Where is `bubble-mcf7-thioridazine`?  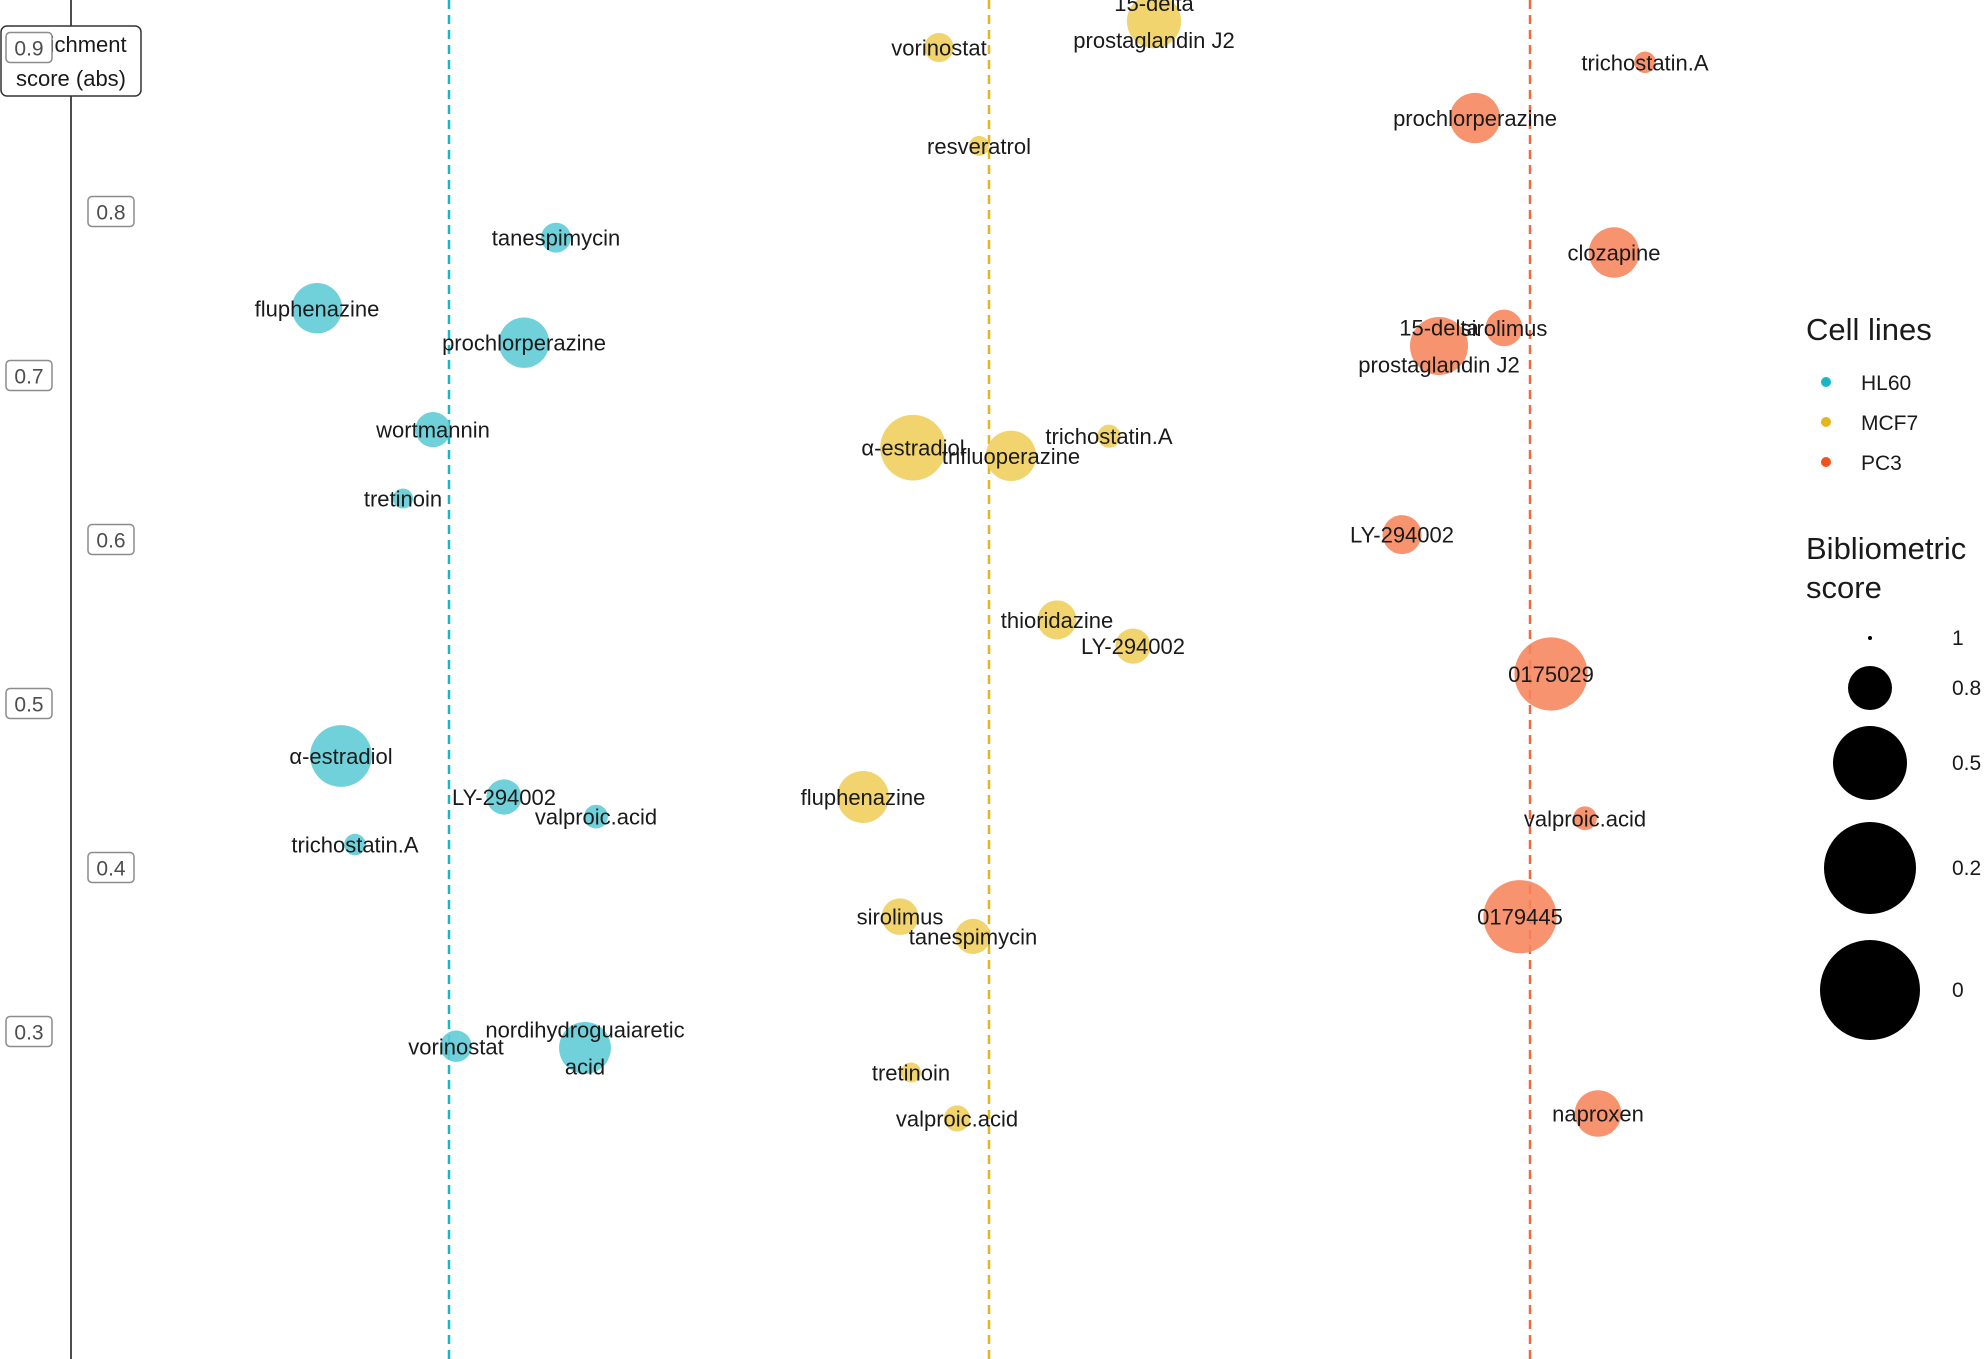
bubble-mcf7-thioridazine is located at coordinates (1057, 620).